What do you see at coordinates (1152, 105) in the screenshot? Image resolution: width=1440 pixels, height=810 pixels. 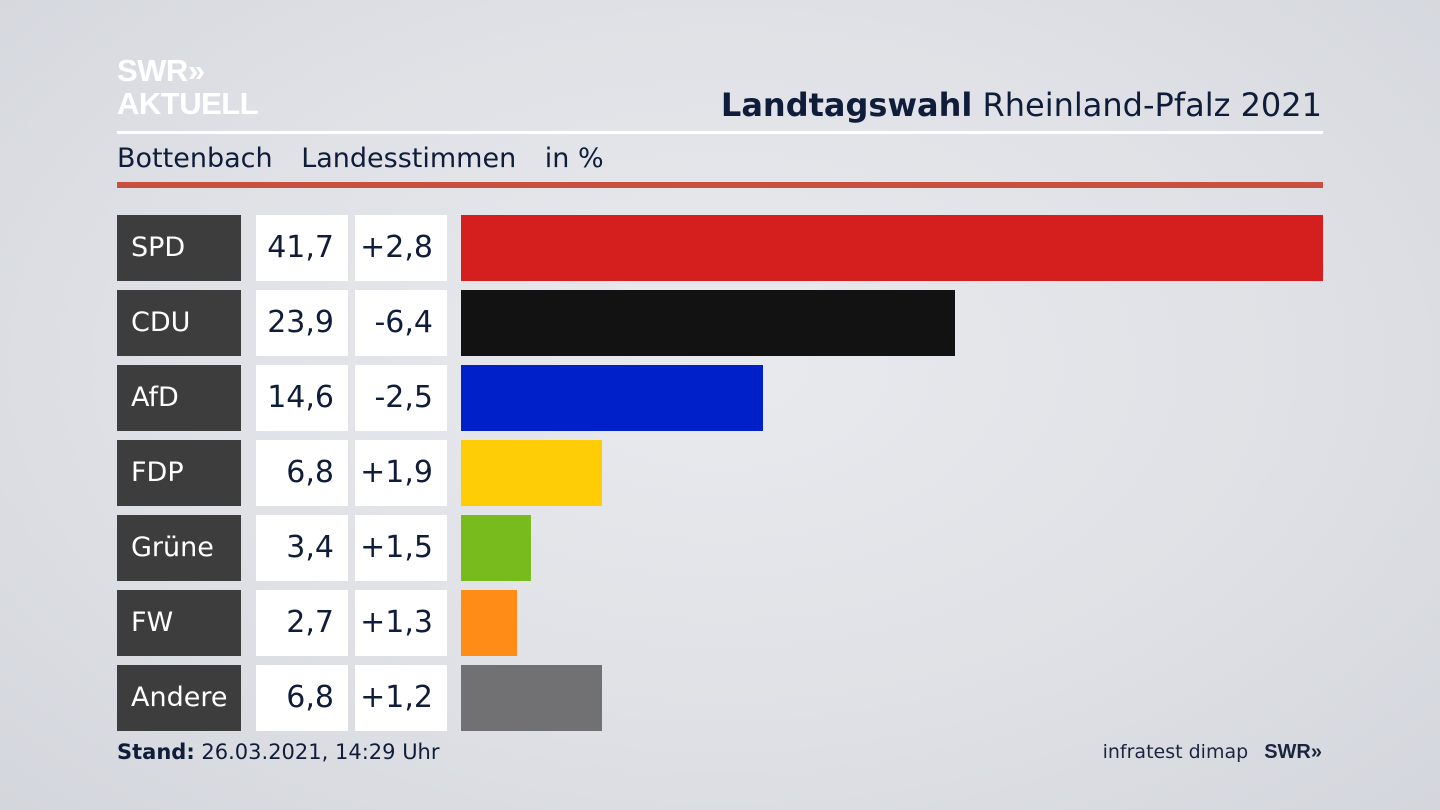 I see `title-rest: Rheinland-Pfalz 2021` at bounding box center [1152, 105].